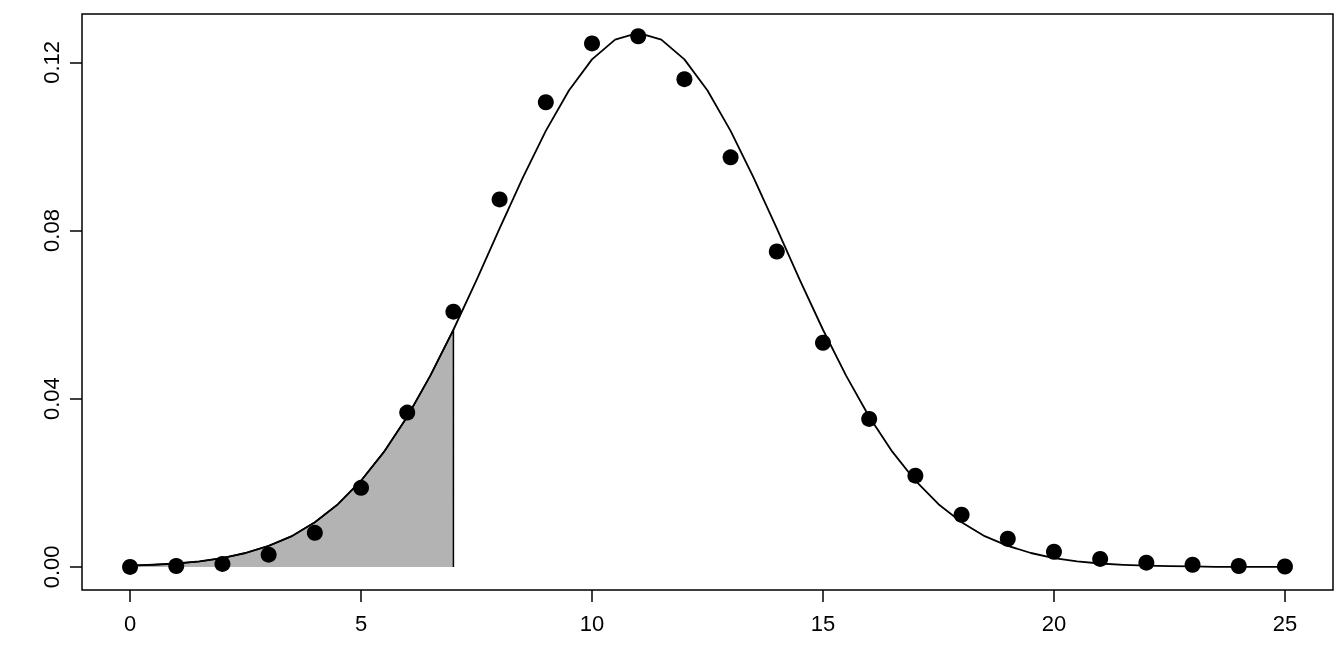 The image size is (1344, 672). I want to click on y-tick-label: 0.00, so click(51, 567).